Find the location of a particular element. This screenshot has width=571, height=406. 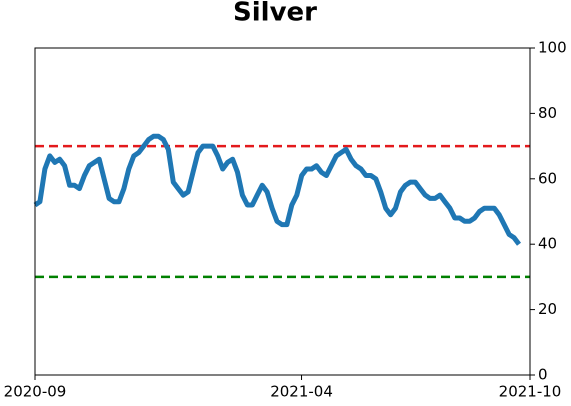

y-tick-label: 20 is located at coordinates (547, 309).